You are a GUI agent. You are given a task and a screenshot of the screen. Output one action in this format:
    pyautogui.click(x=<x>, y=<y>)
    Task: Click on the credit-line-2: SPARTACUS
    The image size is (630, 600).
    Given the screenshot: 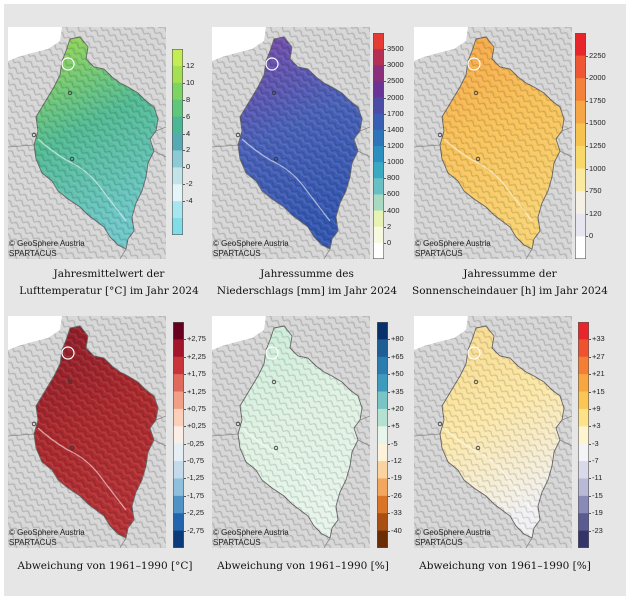 What is the action you would take?
    pyautogui.click(x=439, y=542)
    